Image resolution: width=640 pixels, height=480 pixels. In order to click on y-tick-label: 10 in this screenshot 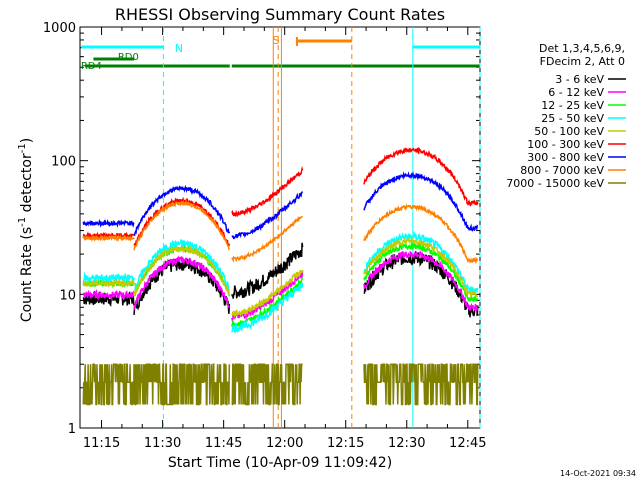, I will do `click(67, 295)`.